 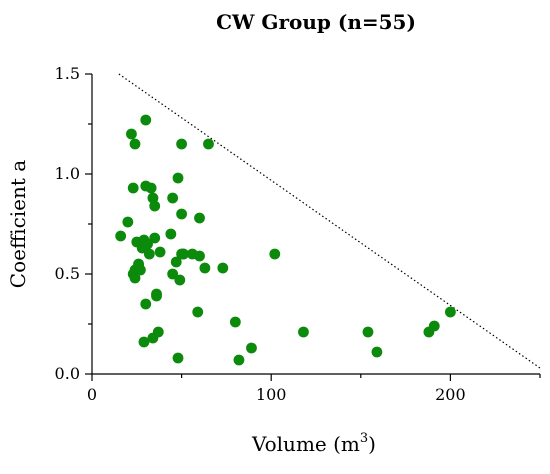 I want to click on y-ticks: 0.0 0.5 1.0 1.5, so click(x=73, y=223).